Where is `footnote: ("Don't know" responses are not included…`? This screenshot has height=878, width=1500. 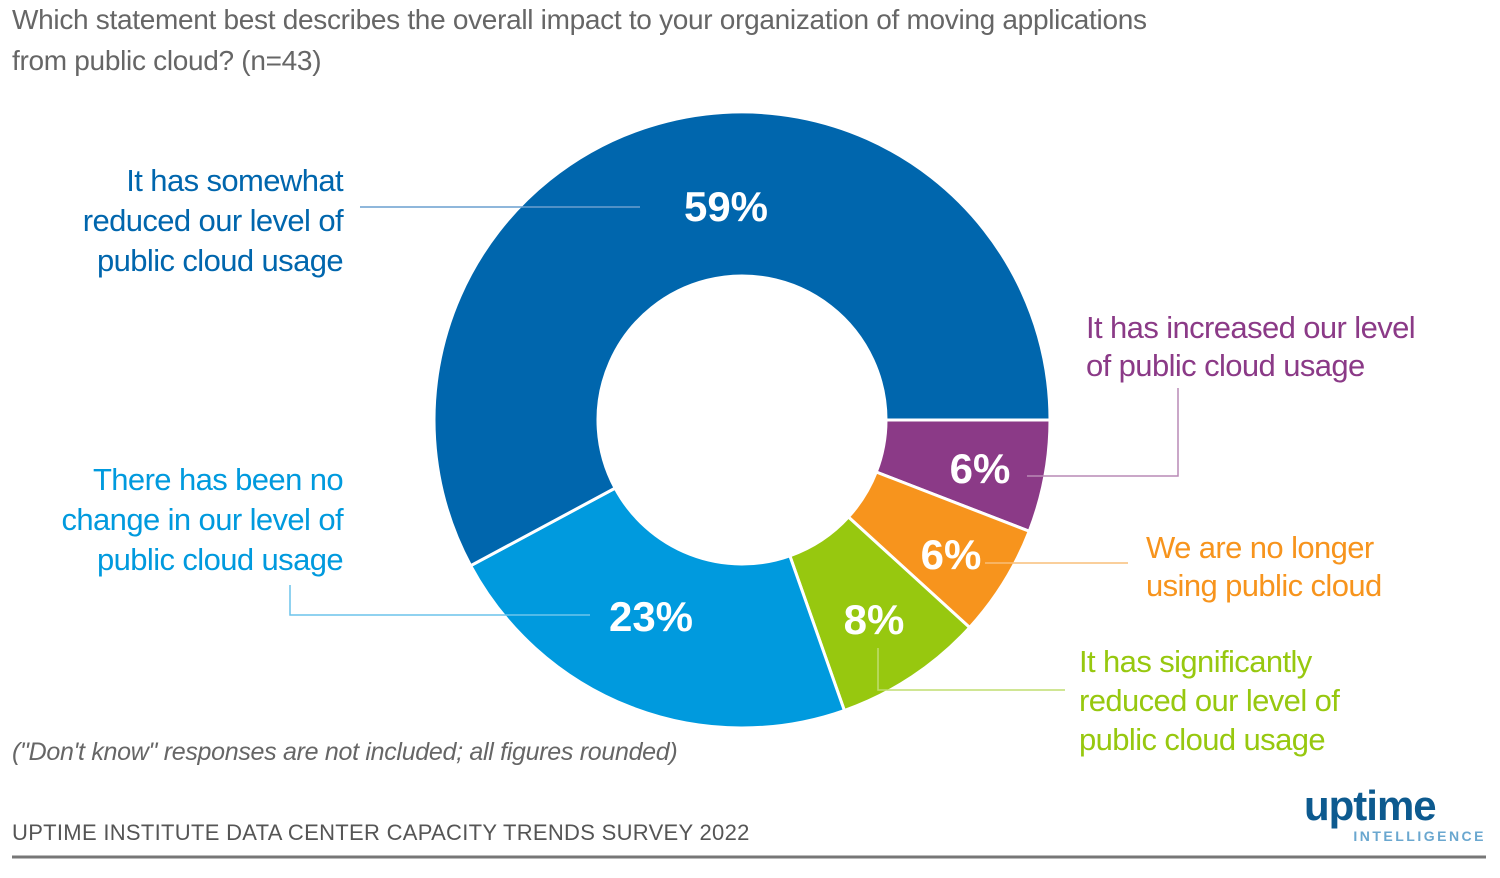
footnote: ("Don't know" responses are not included… is located at coordinates (344, 752).